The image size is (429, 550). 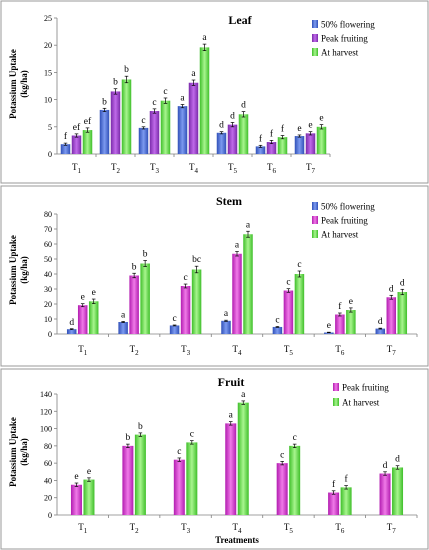 What do you see at coordinates (48, 100) in the screenshot?
I see `leaf-y-tick-label: 10` at bounding box center [48, 100].